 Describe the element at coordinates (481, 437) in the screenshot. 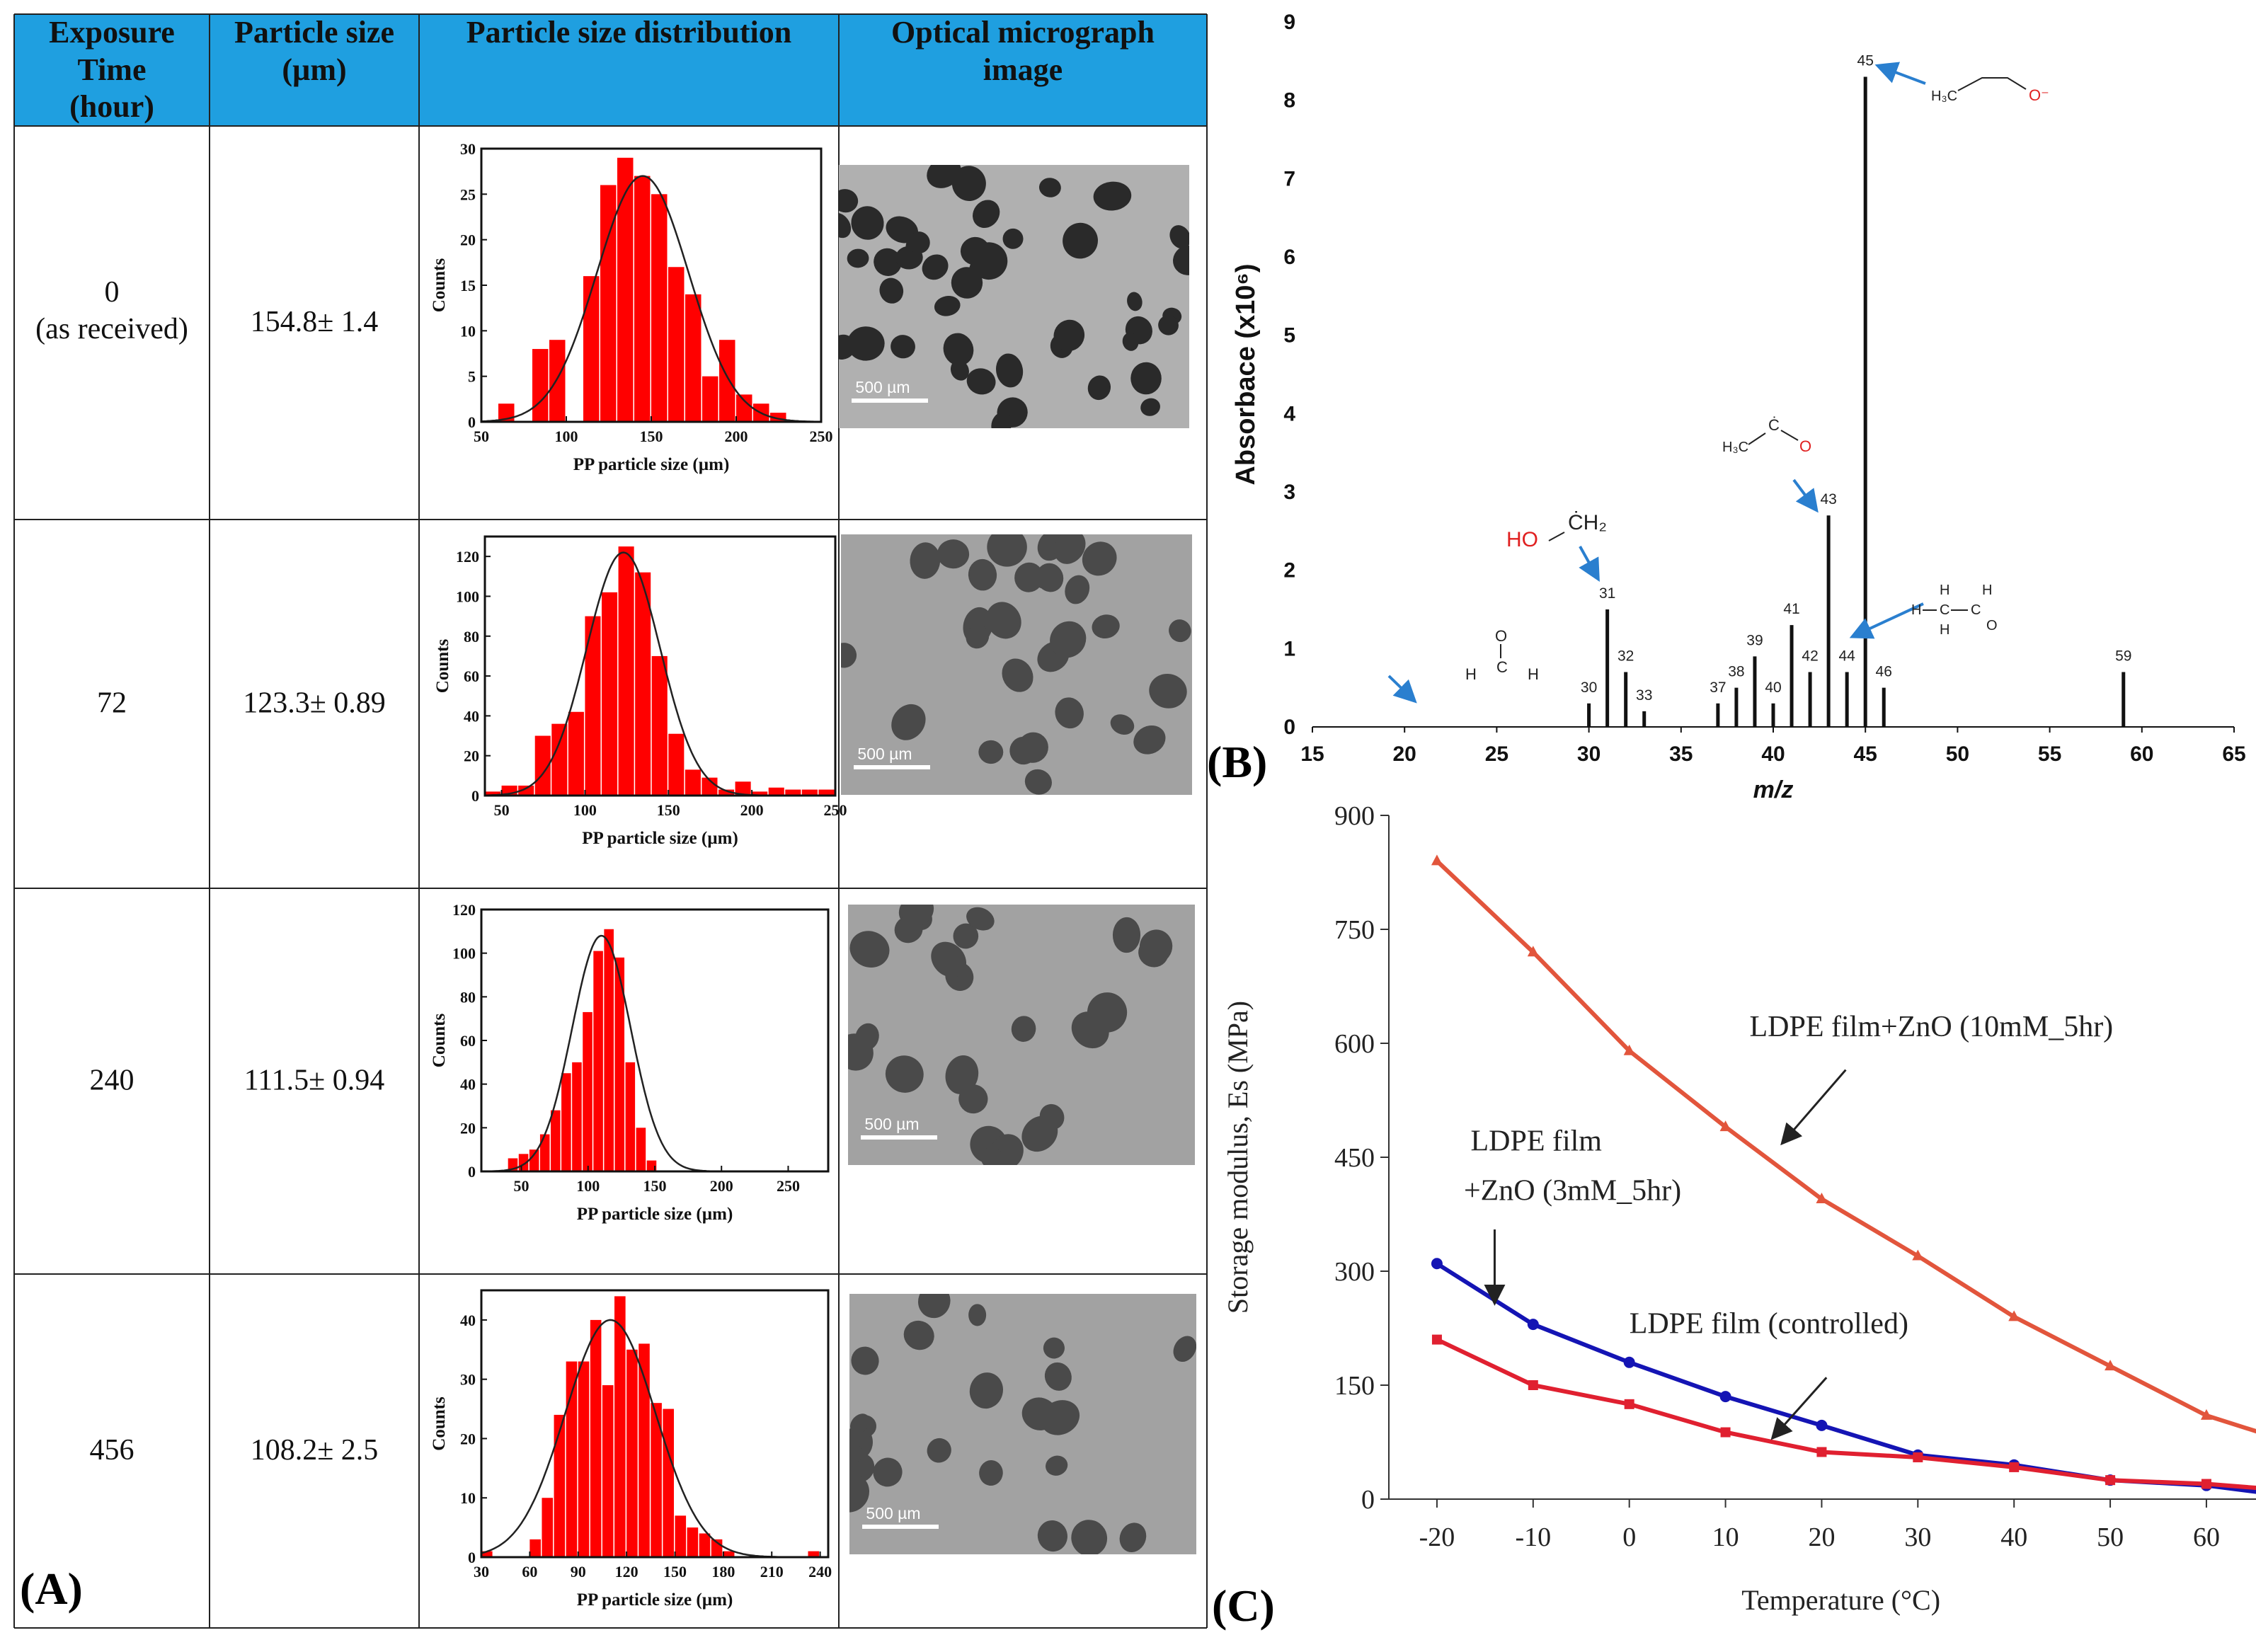

I see `x-tick-label: 50` at that location.